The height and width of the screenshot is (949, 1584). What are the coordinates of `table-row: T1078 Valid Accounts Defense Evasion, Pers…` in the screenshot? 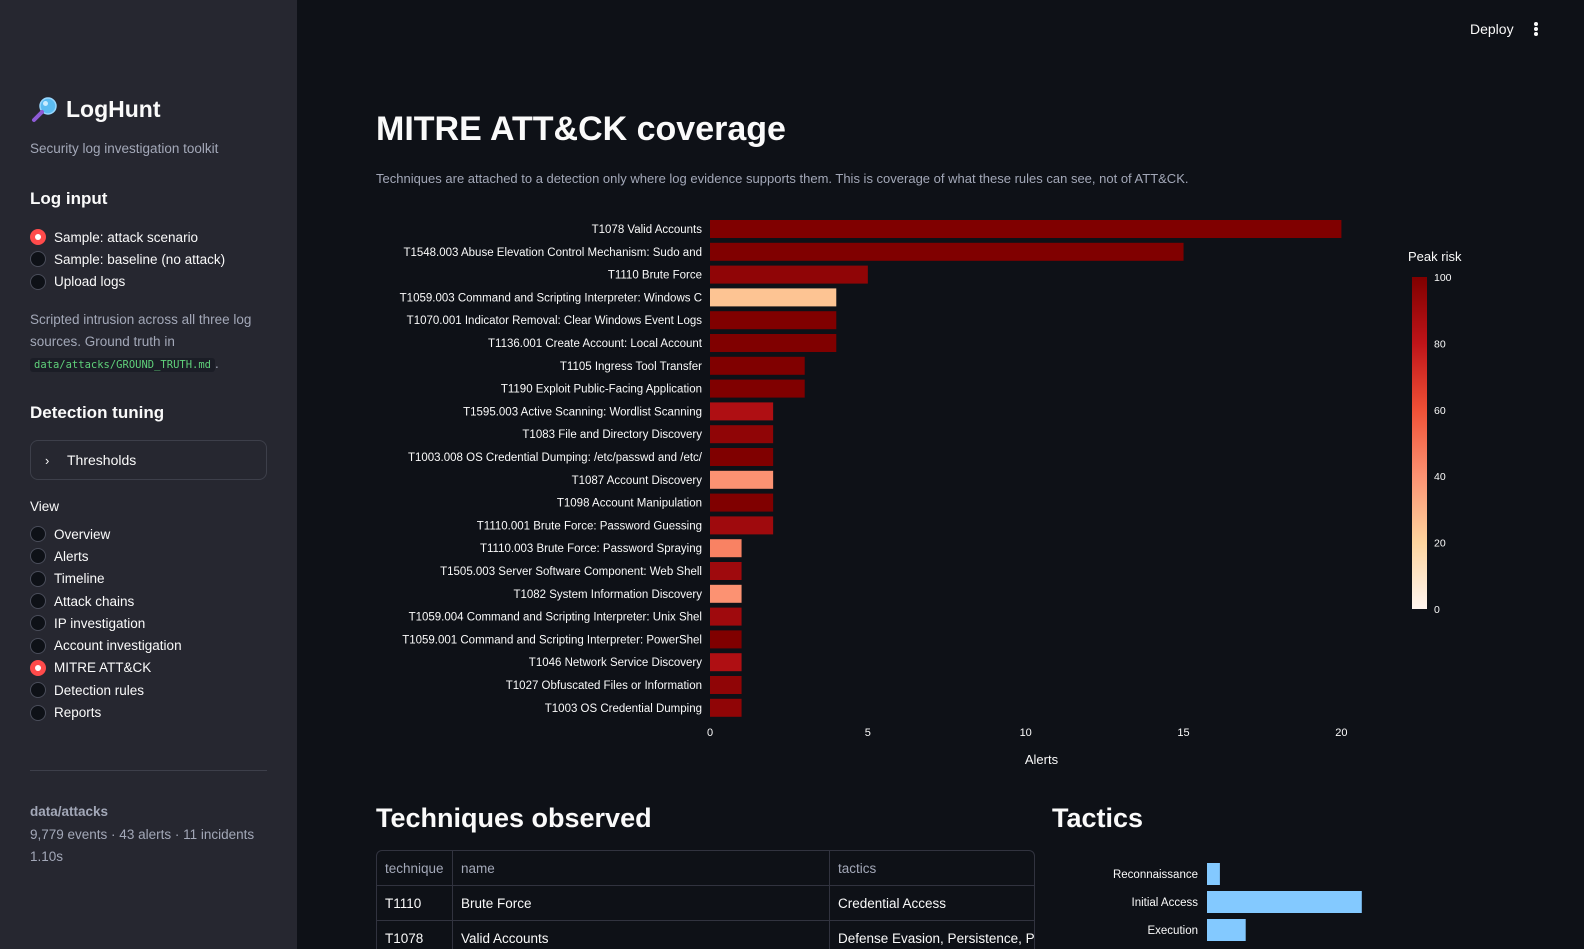 It's located at (705, 935).